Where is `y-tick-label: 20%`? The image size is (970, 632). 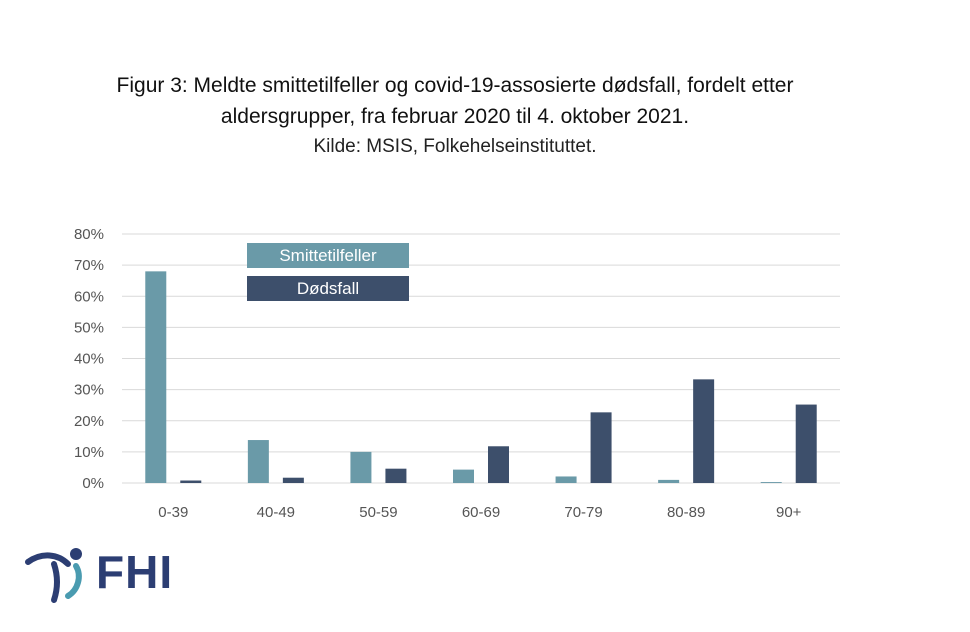 y-tick-label: 20% is located at coordinates (89, 421).